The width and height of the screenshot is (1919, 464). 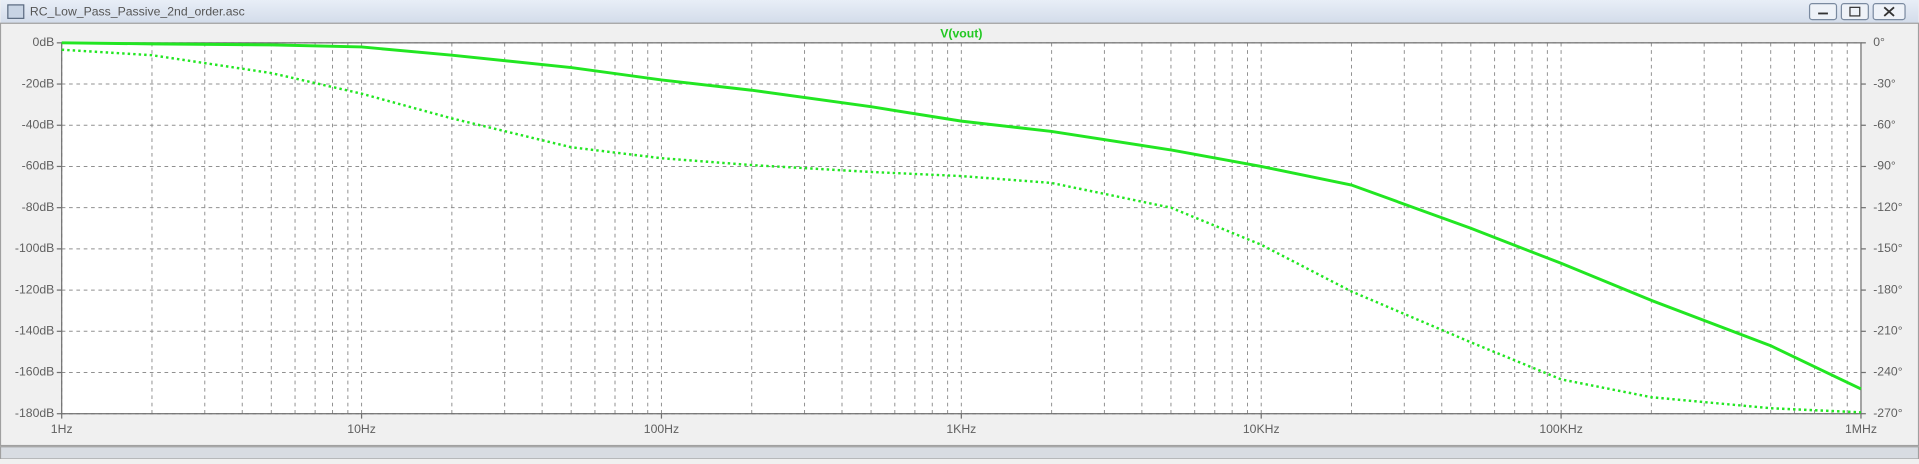 What do you see at coordinates (959, 453) in the screenshot?
I see `status-bar` at bounding box center [959, 453].